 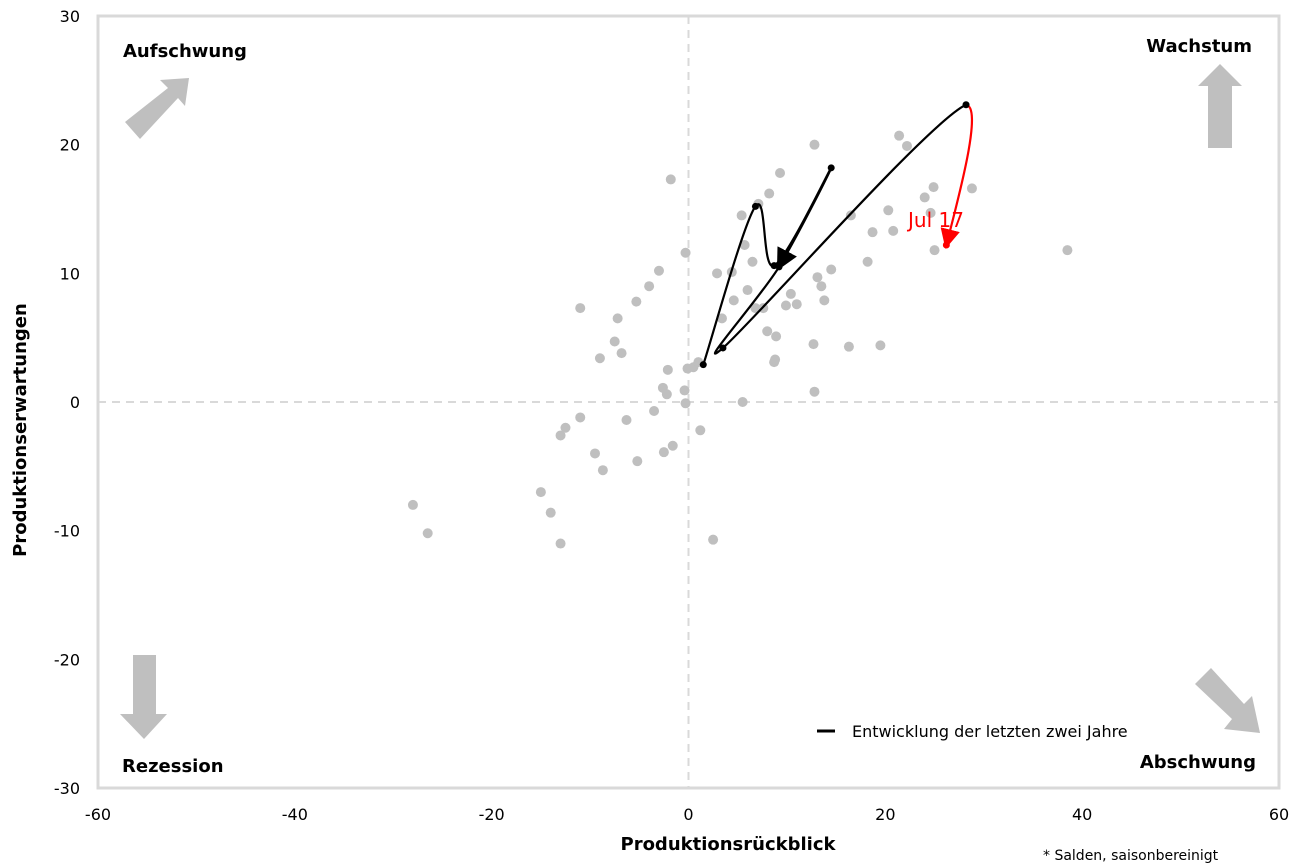 What do you see at coordinates (1131, 855) in the screenshot?
I see `footnote: * Salden, saisonbereinigt` at bounding box center [1131, 855].